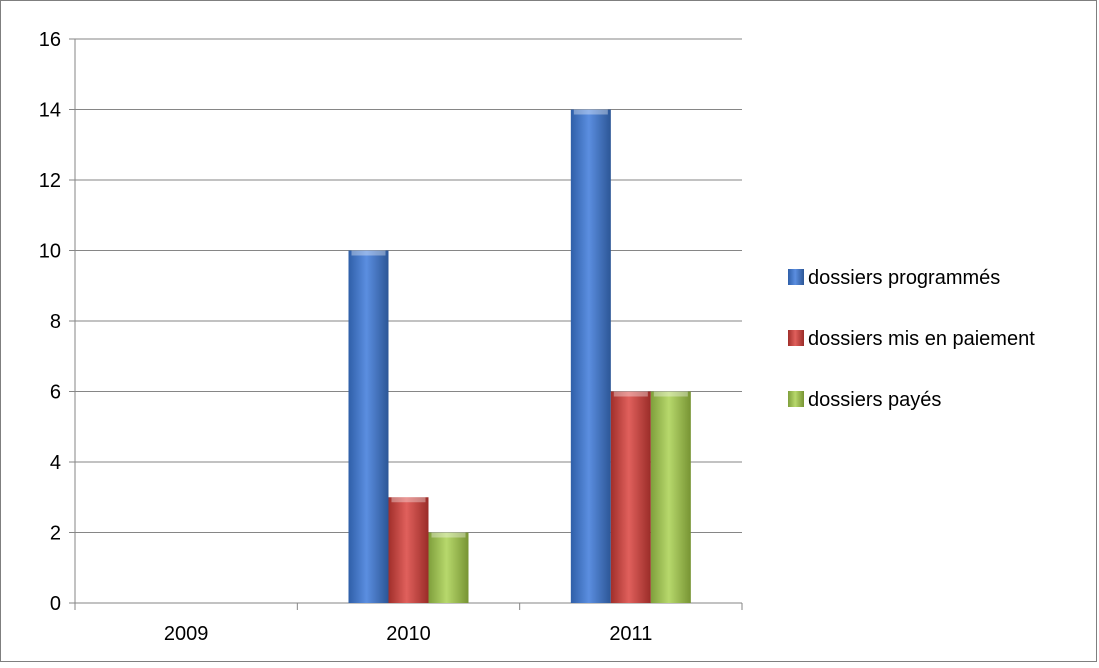  What do you see at coordinates (55, 604) in the screenshot?
I see `y-tick-label: 0` at bounding box center [55, 604].